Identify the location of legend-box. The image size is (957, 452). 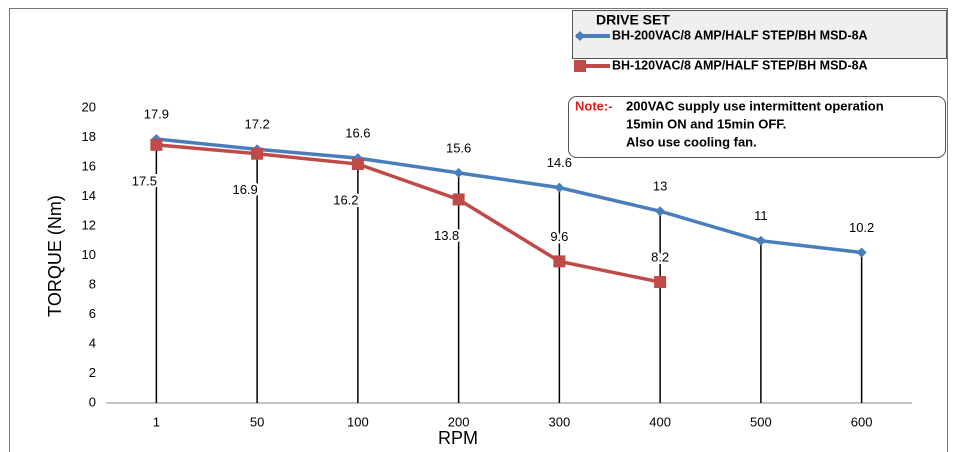
(759, 34).